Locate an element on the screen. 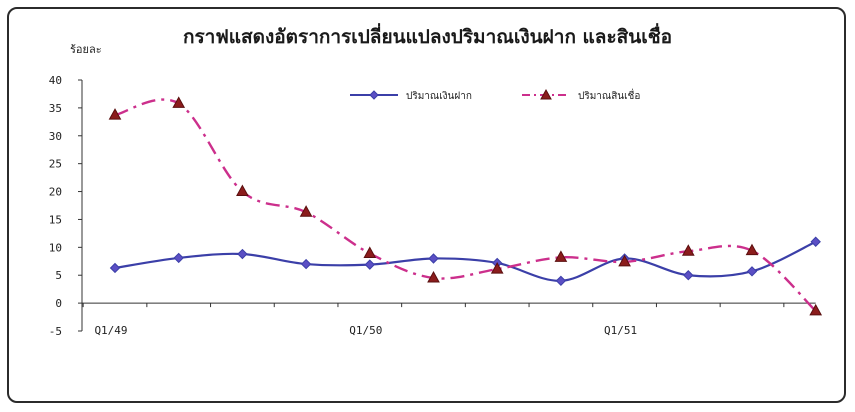  y-tick-label: 10 is located at coordinates (55, 247).